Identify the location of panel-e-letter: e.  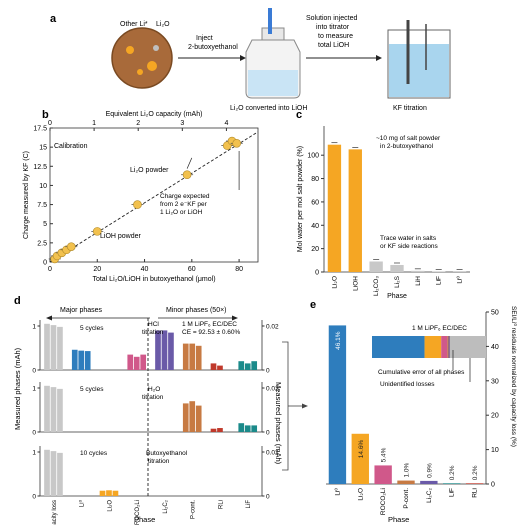
(313, 305).